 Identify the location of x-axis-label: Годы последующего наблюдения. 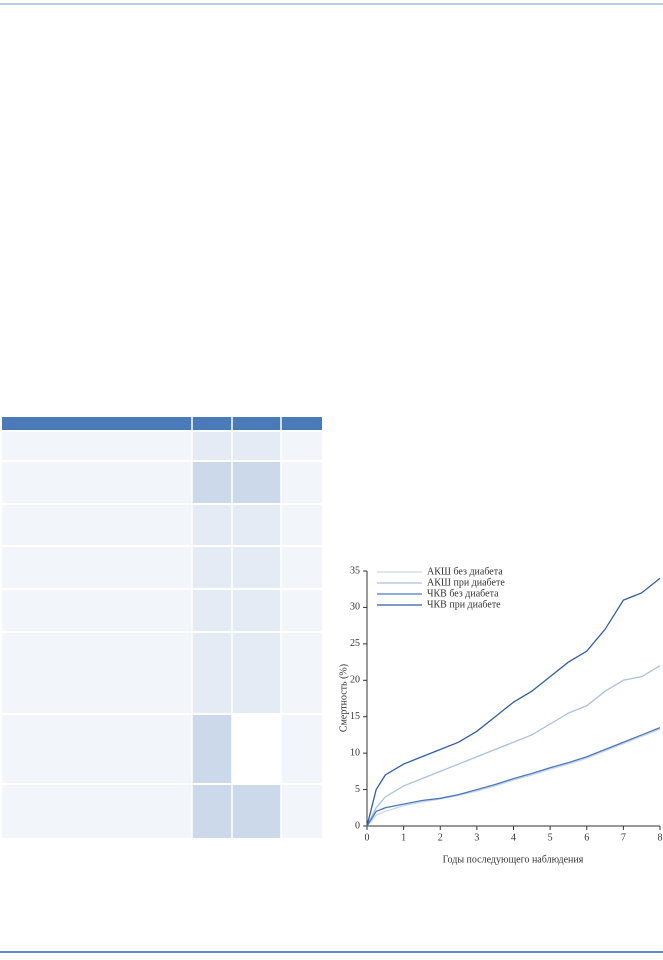
(513, 859).